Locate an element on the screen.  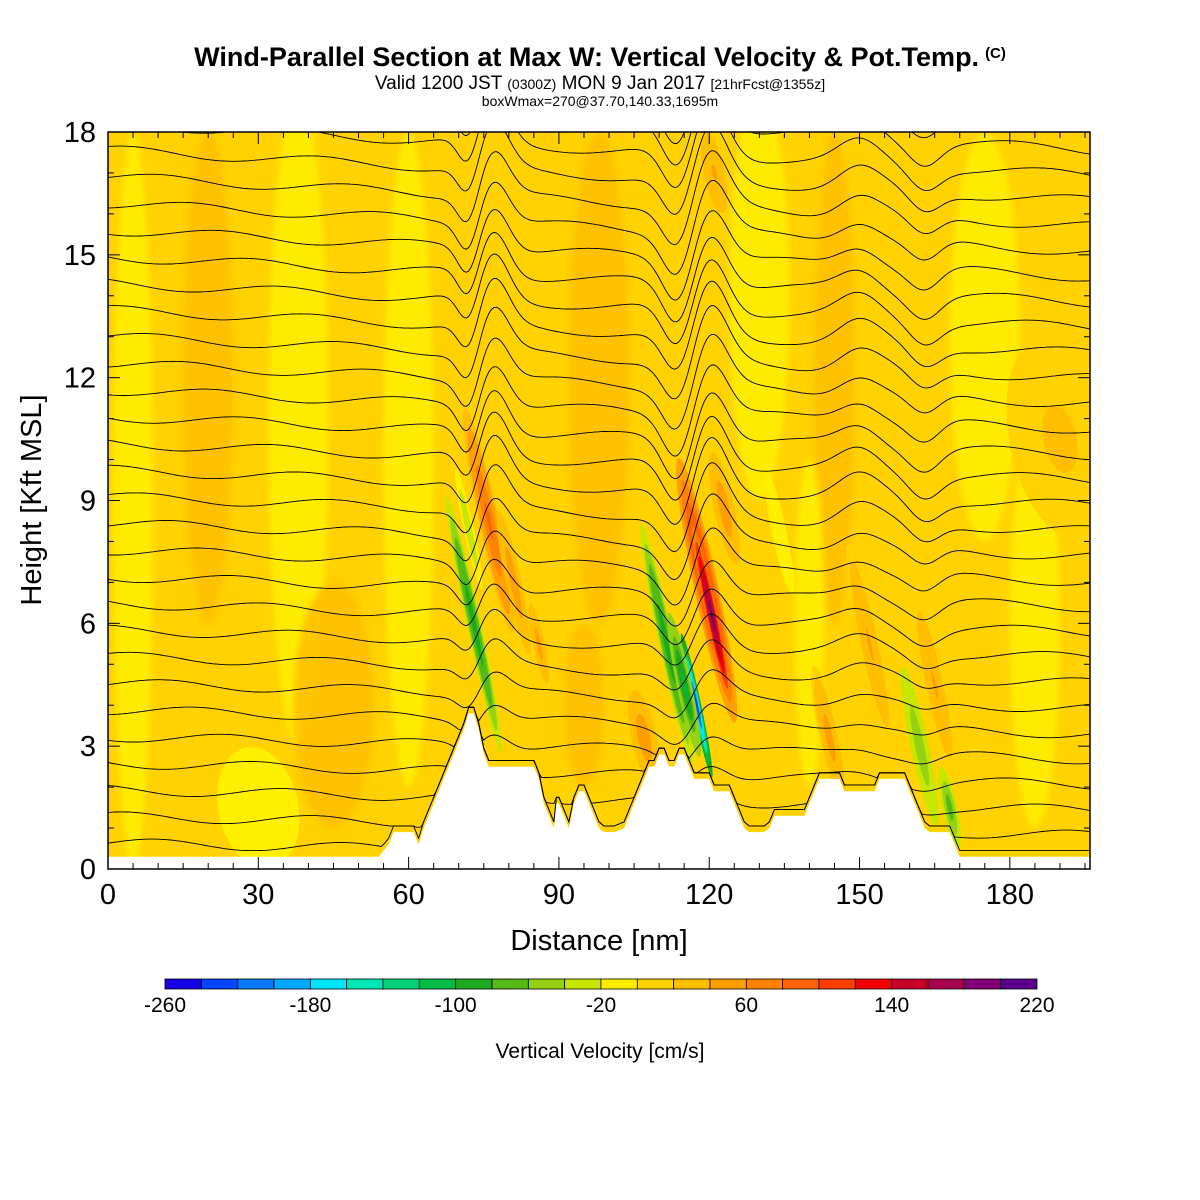
colorbar-tick-label: 220 is located at coordinates (1036, 1005).